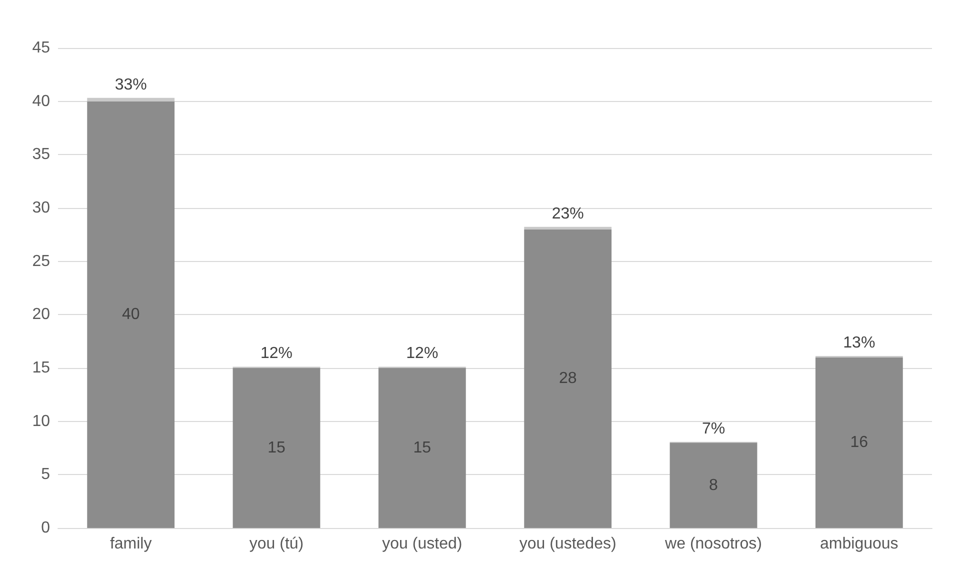 The height and width of the screenshot is (581, 955). Describe the element at coordinates (45, 475) in the screenshot. I see `y-tick-label: 5` at that location.